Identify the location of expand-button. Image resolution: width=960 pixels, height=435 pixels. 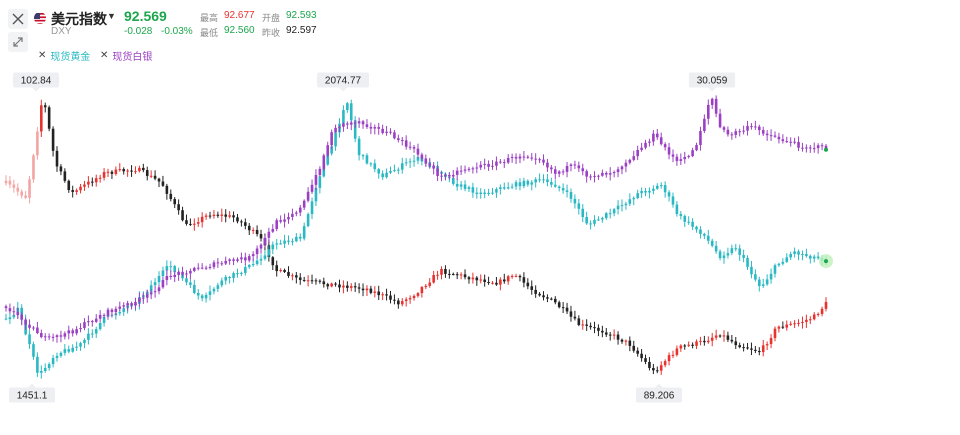
(18, 42).